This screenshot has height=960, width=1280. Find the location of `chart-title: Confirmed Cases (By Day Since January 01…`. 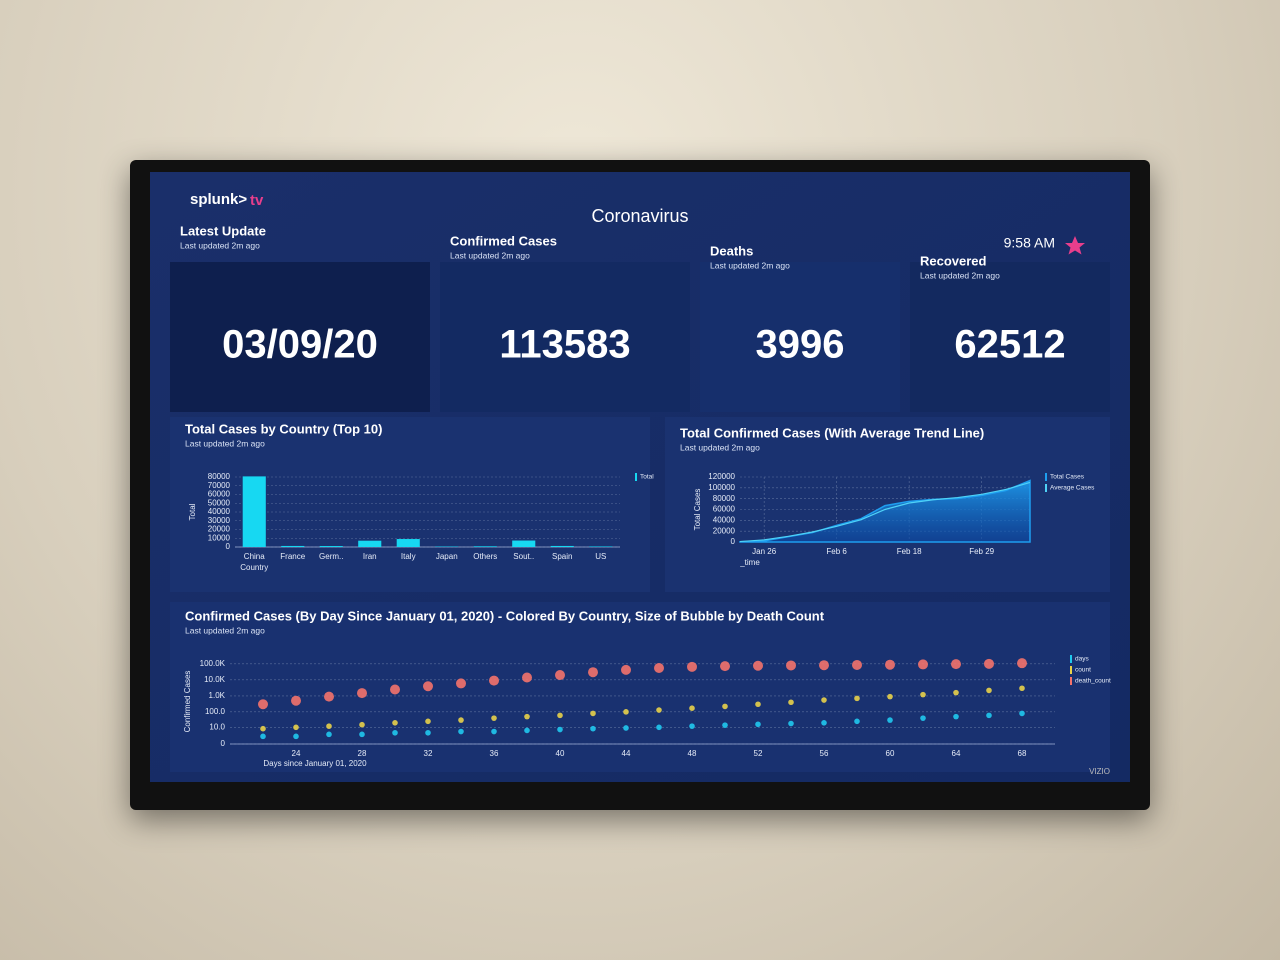

chart-title: Confirmed Cases (By Day Since January 01… is located at coordinates (505, 615).